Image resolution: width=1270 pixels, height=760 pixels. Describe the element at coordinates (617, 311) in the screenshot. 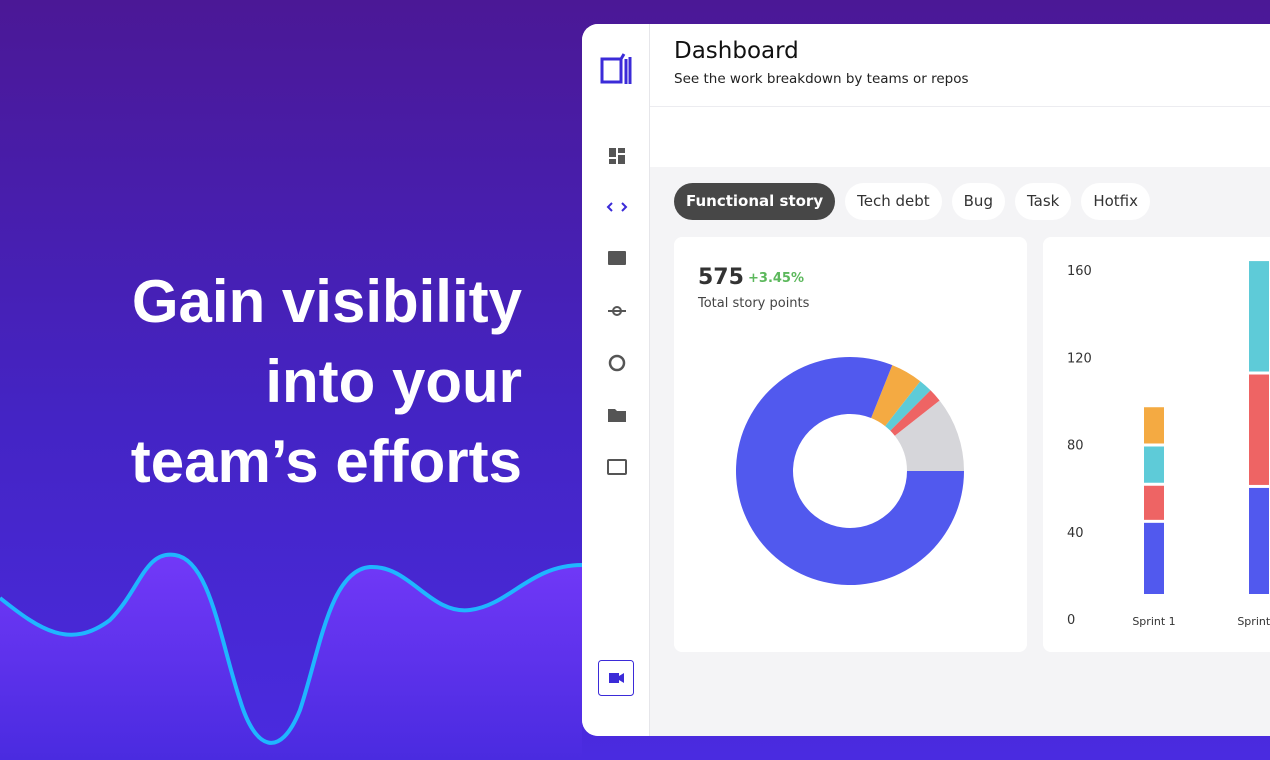

I see `nav-icons` at that location.